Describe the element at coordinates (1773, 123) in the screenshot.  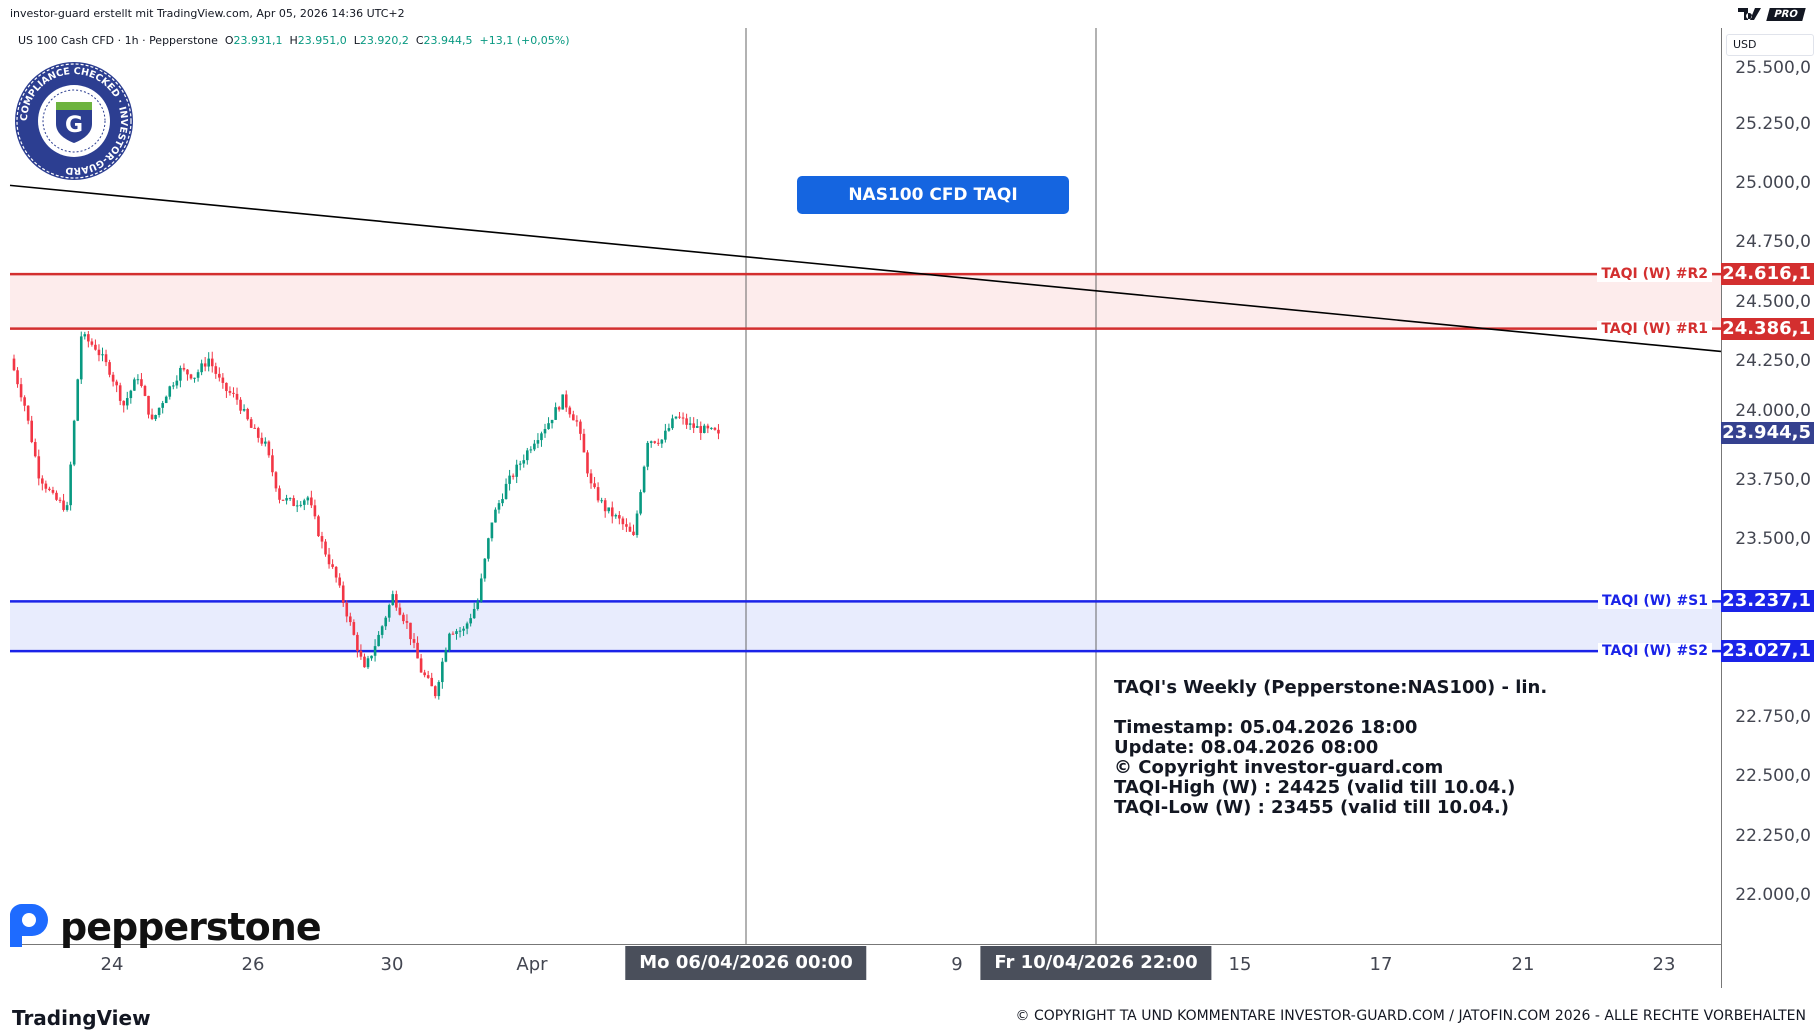
I see `price-tick: 25.250,0` at that location.